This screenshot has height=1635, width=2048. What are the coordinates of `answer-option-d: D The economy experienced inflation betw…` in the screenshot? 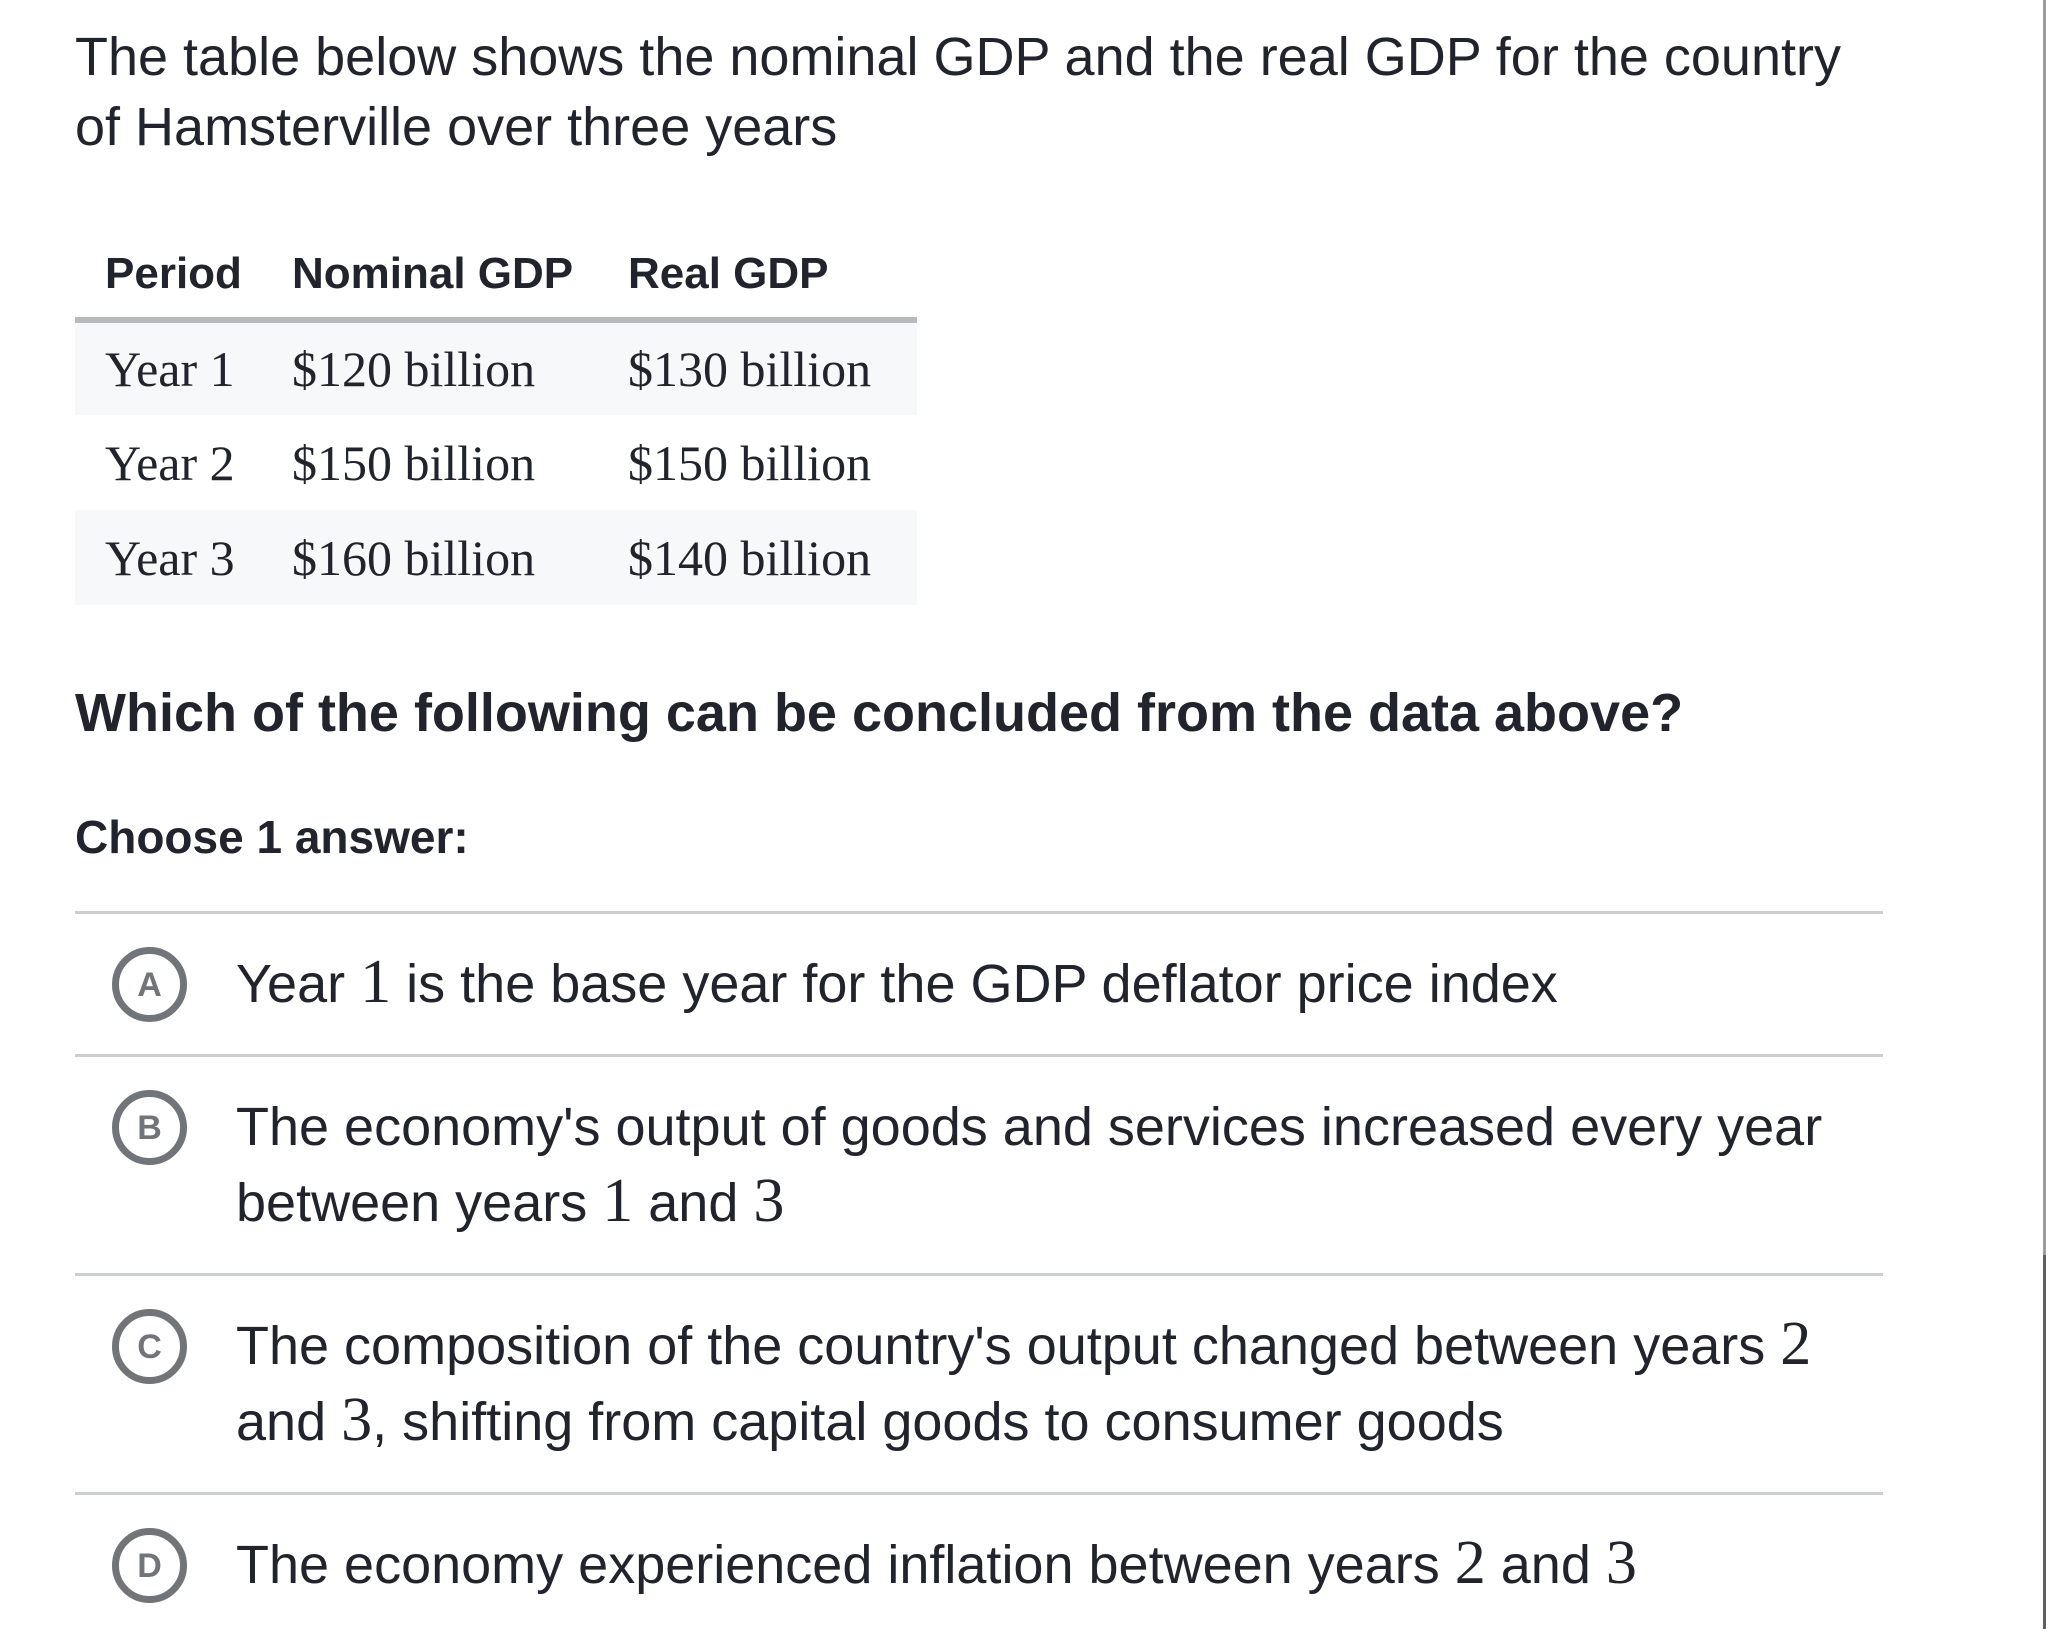 It's located at (979, 1563).